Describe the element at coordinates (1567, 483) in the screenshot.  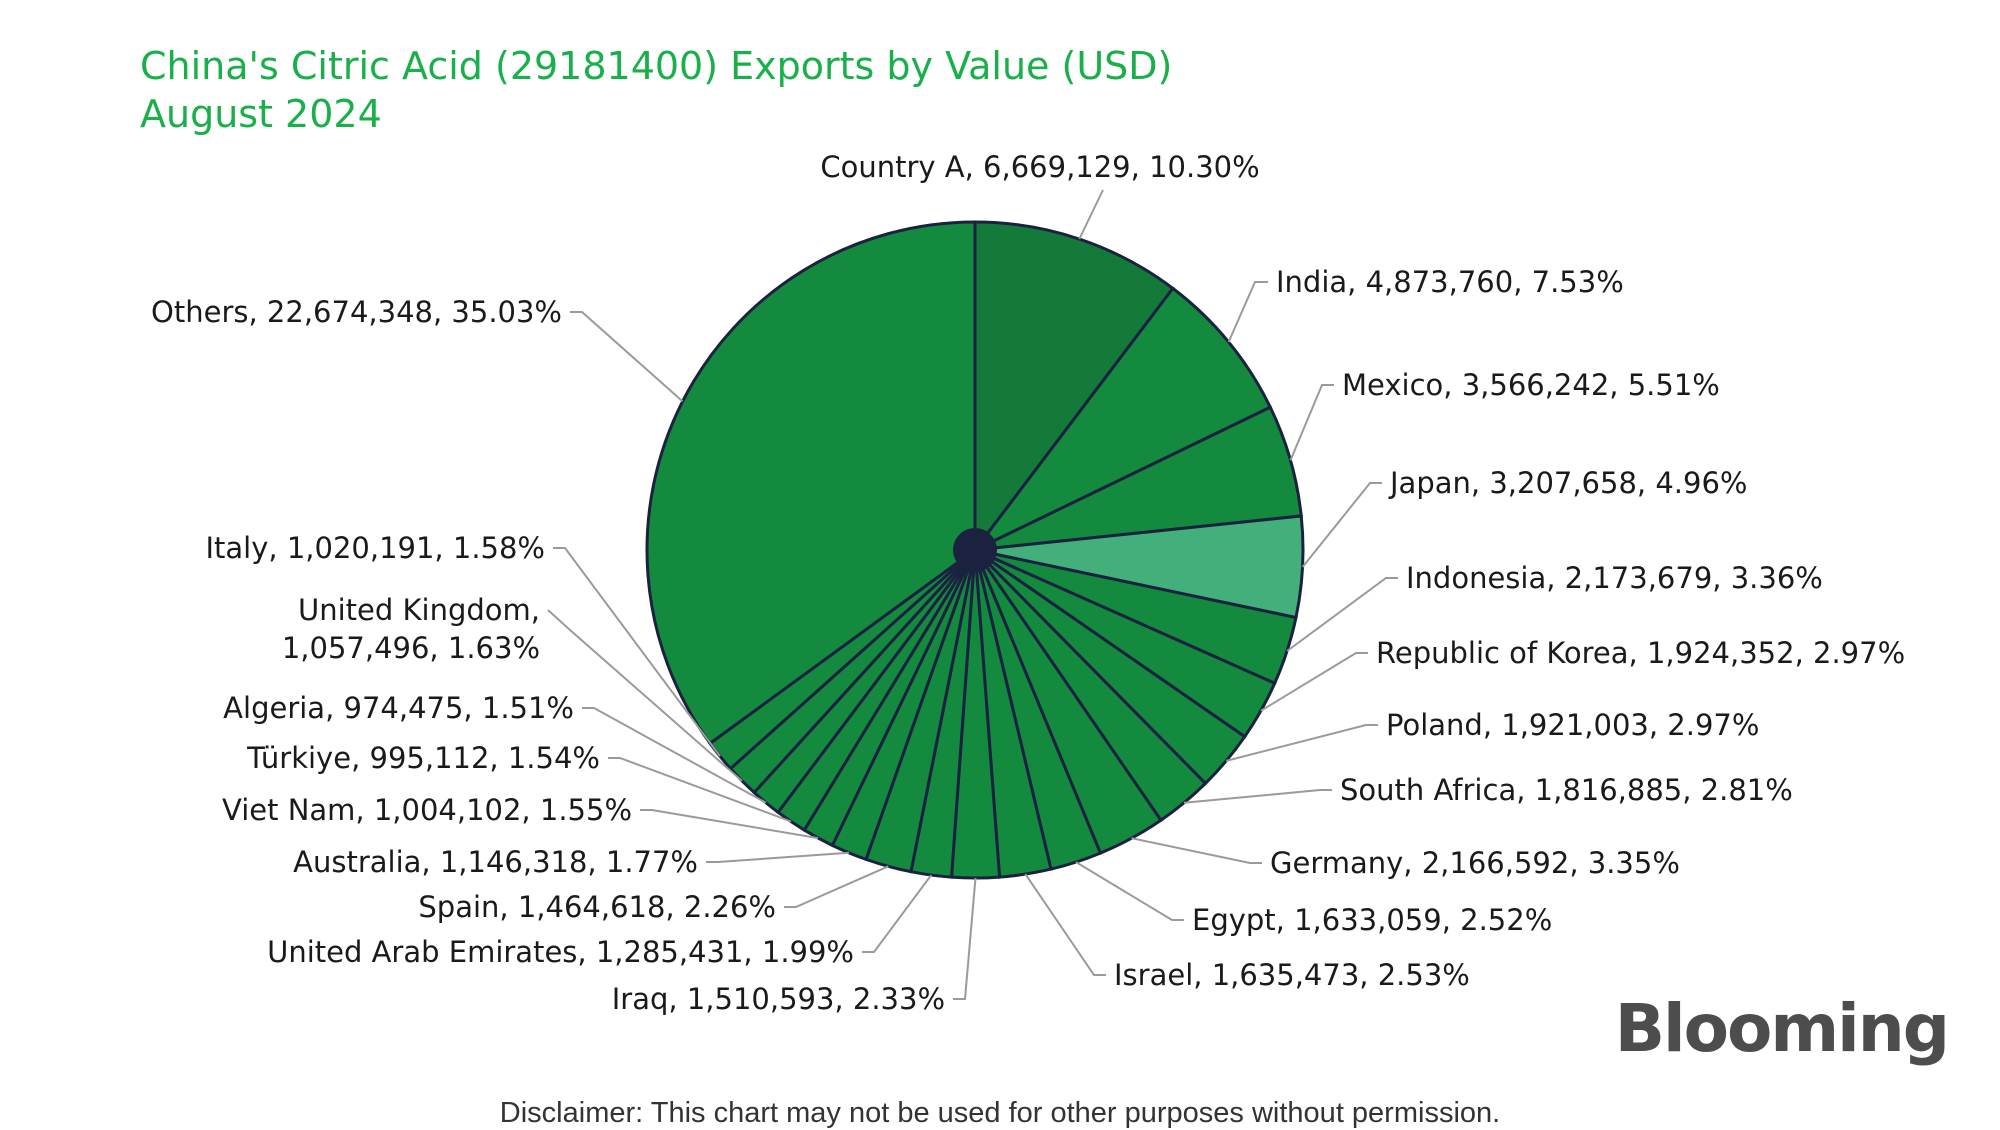
I see `data-label: Japan, 3,207,658, 4.96%` at that location.